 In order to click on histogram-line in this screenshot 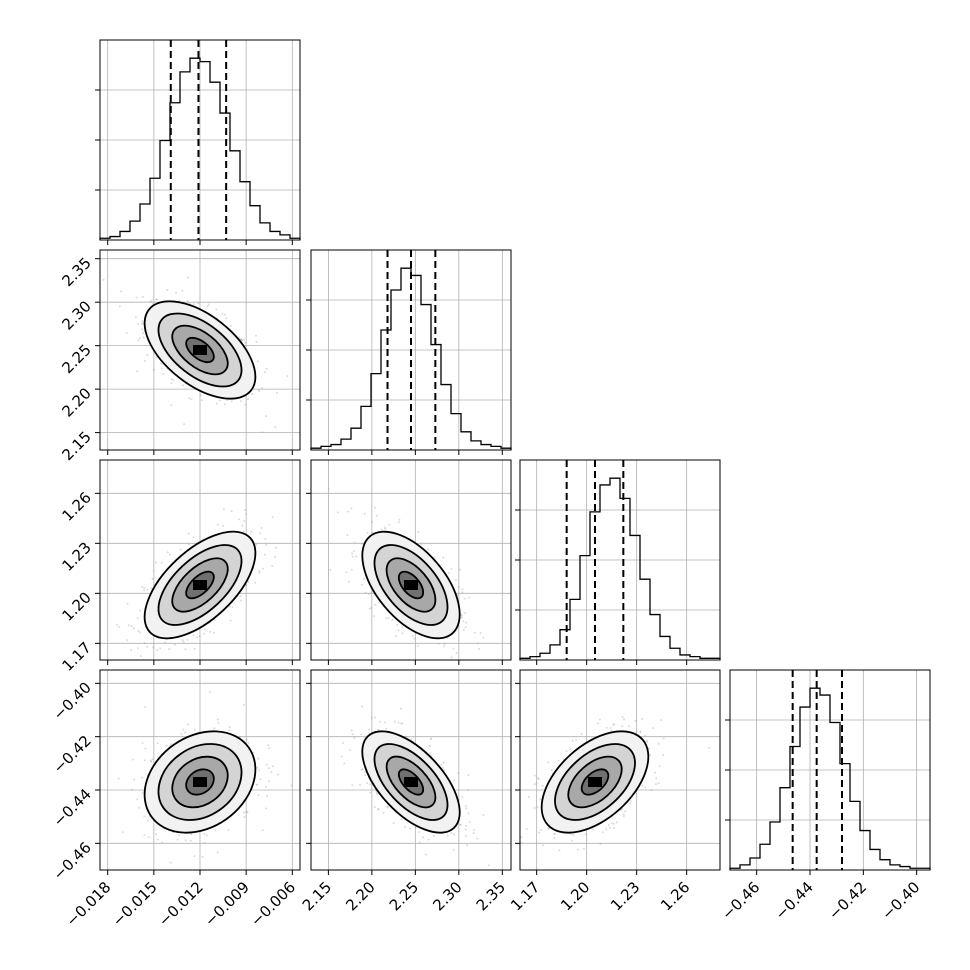, I will do `click(200, 148)`.